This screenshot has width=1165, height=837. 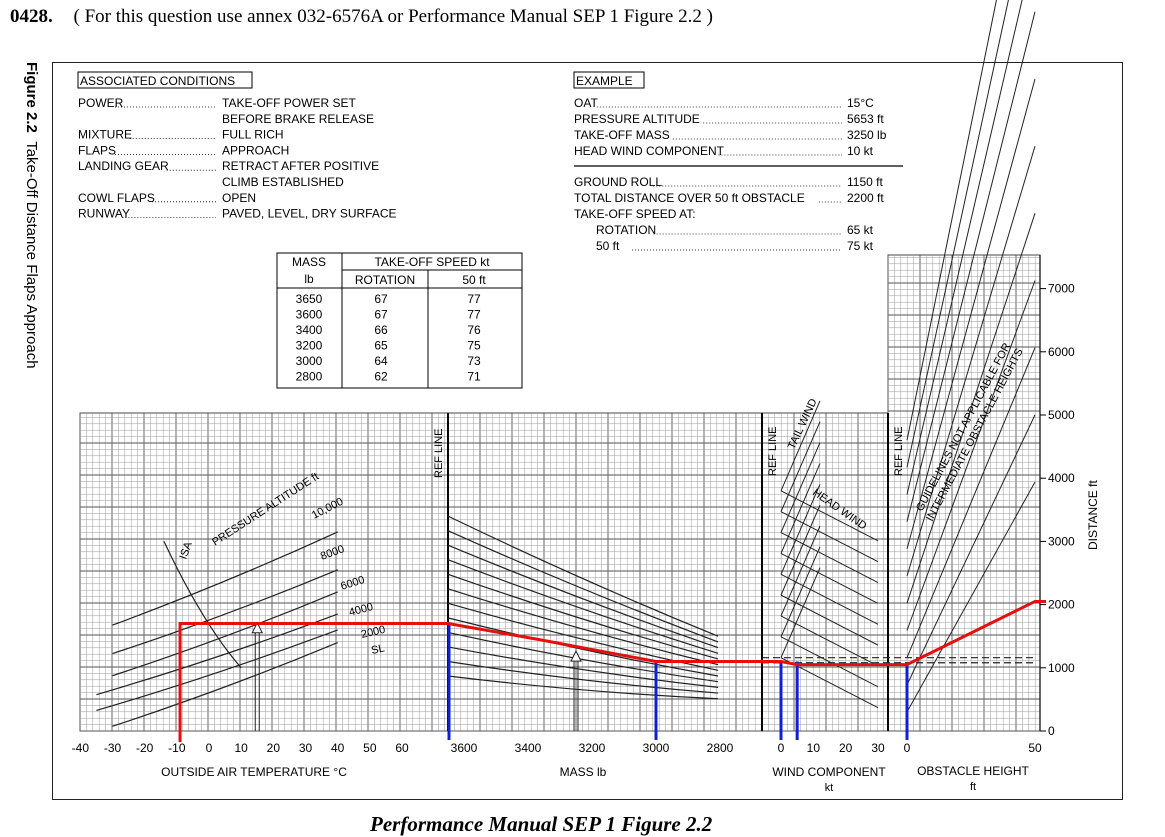 I want to click on altitude-label: 2000, so click(x=373, y=632).